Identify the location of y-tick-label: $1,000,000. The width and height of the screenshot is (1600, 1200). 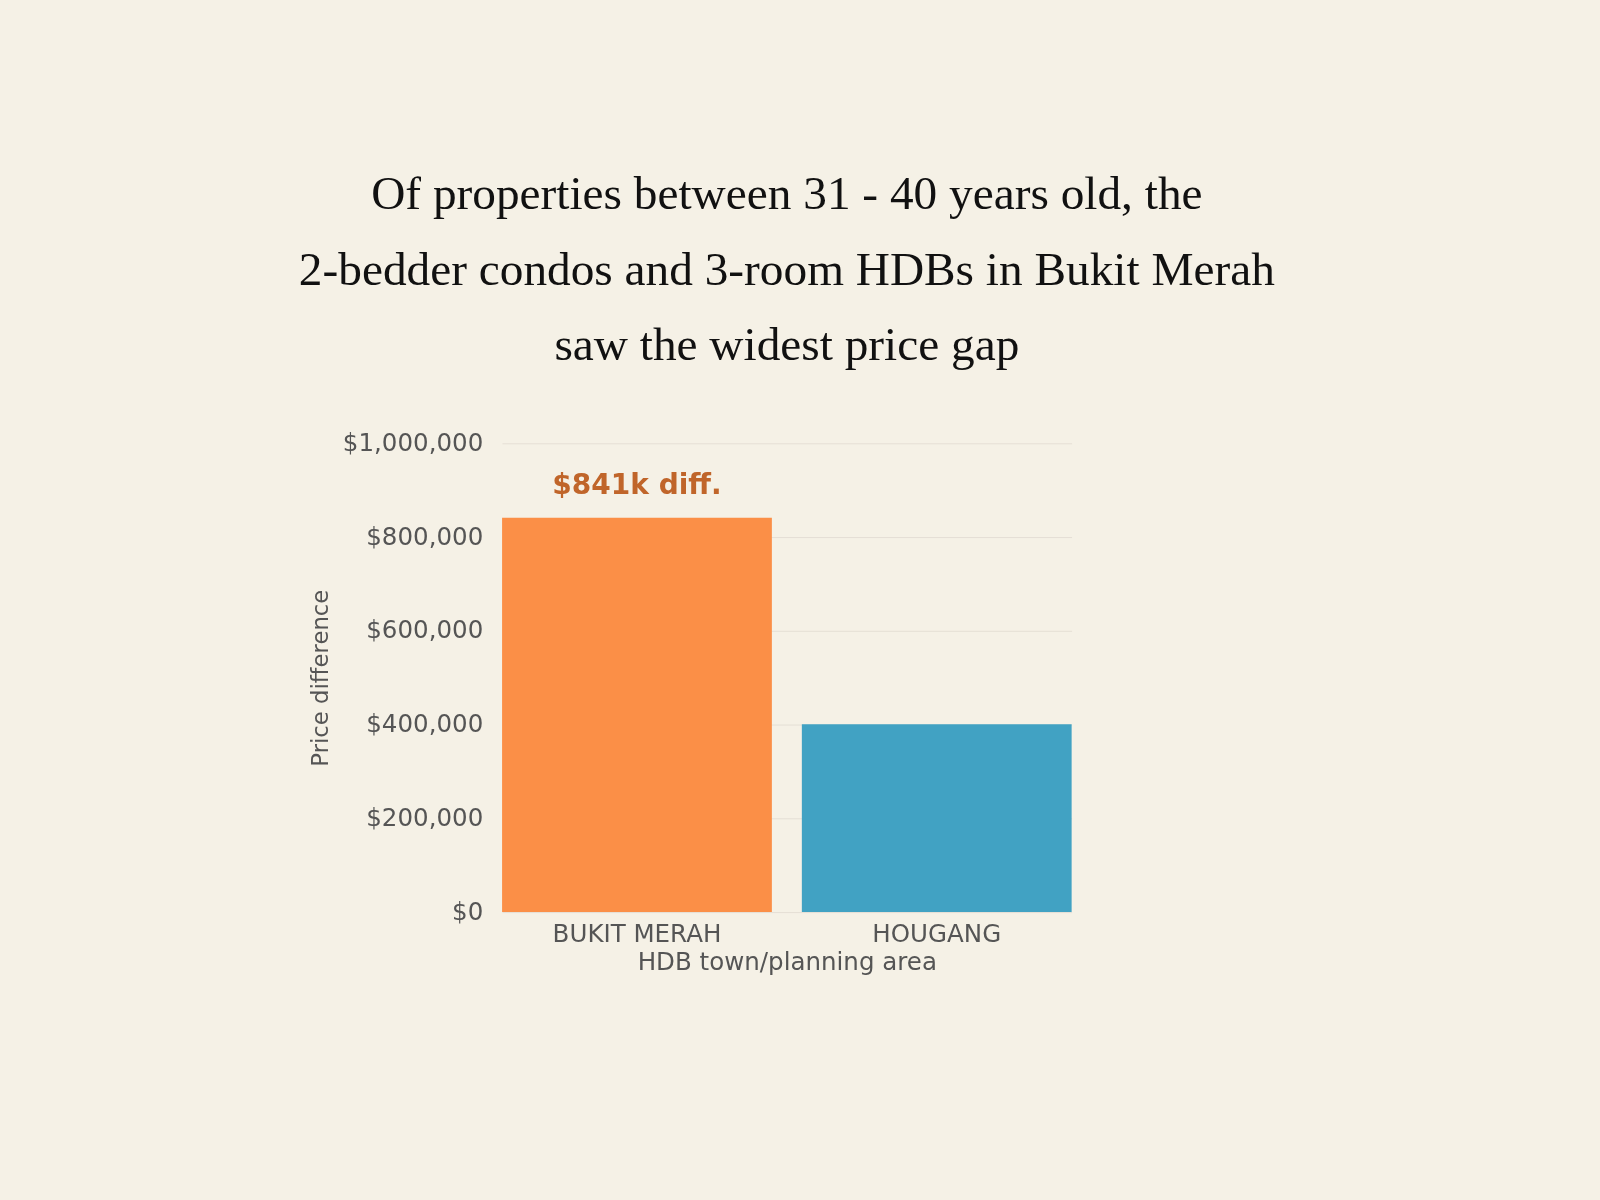
(413, 442).